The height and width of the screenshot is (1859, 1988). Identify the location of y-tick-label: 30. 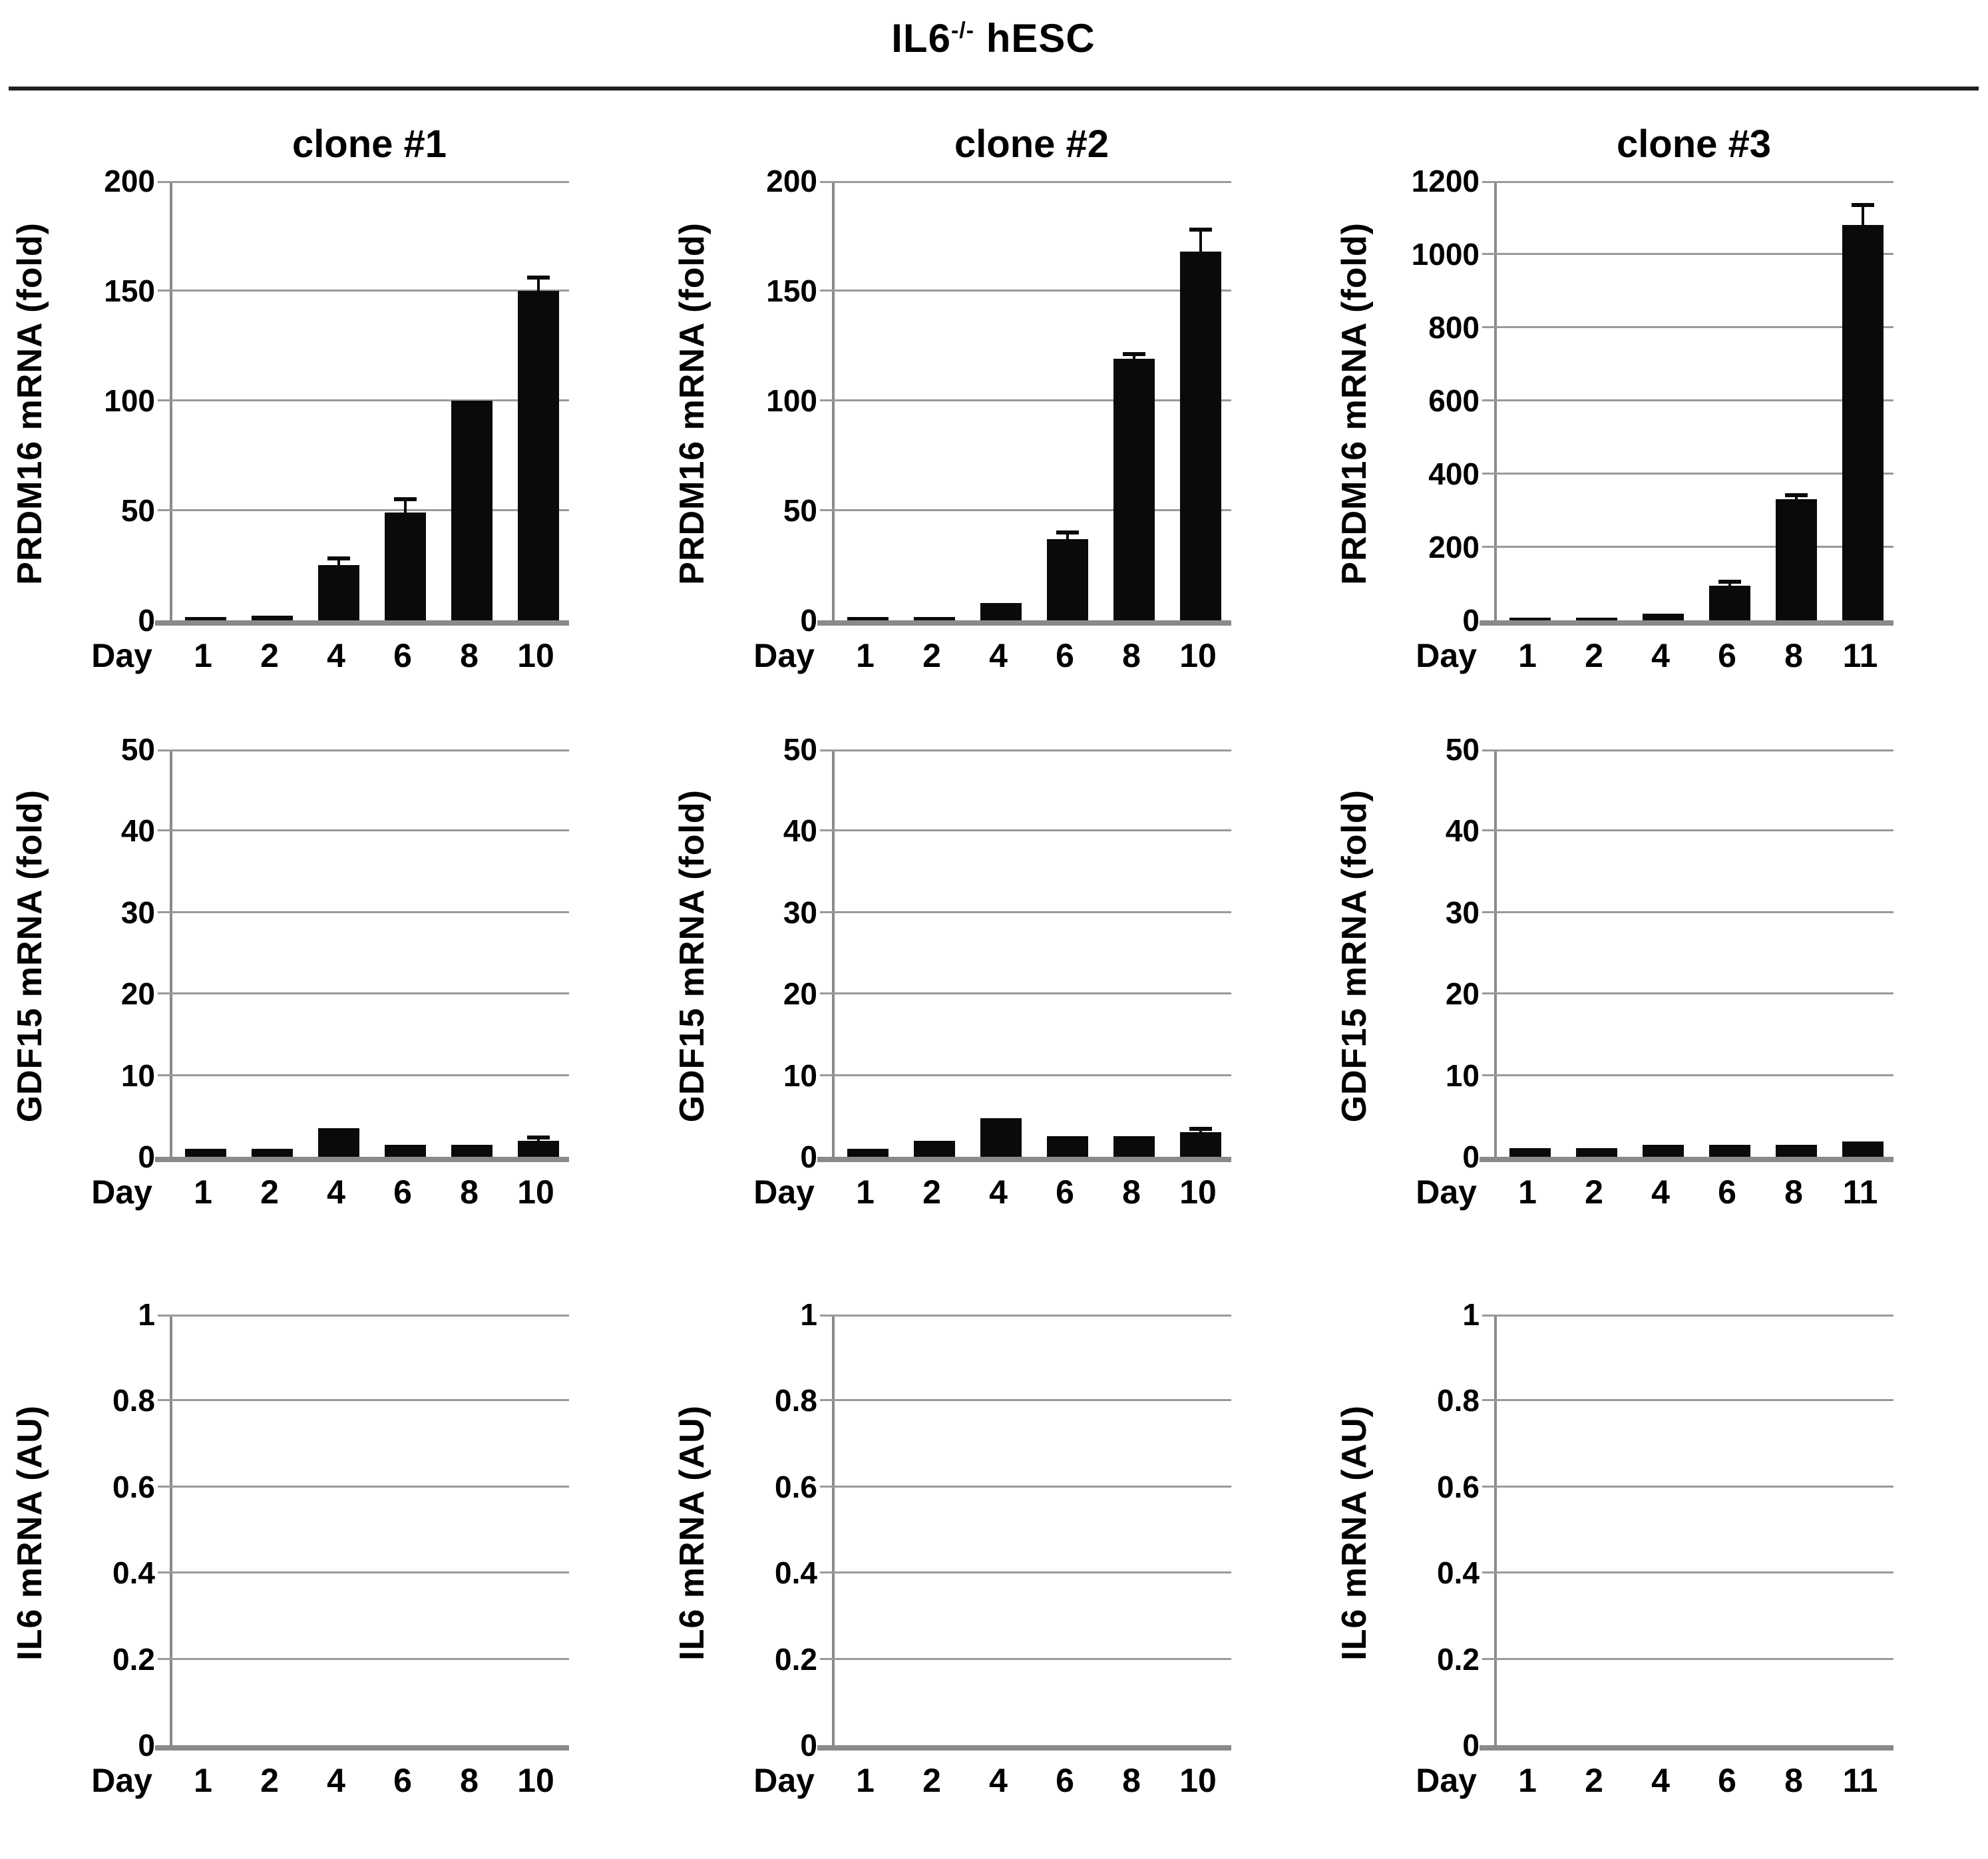
(1462, 912).